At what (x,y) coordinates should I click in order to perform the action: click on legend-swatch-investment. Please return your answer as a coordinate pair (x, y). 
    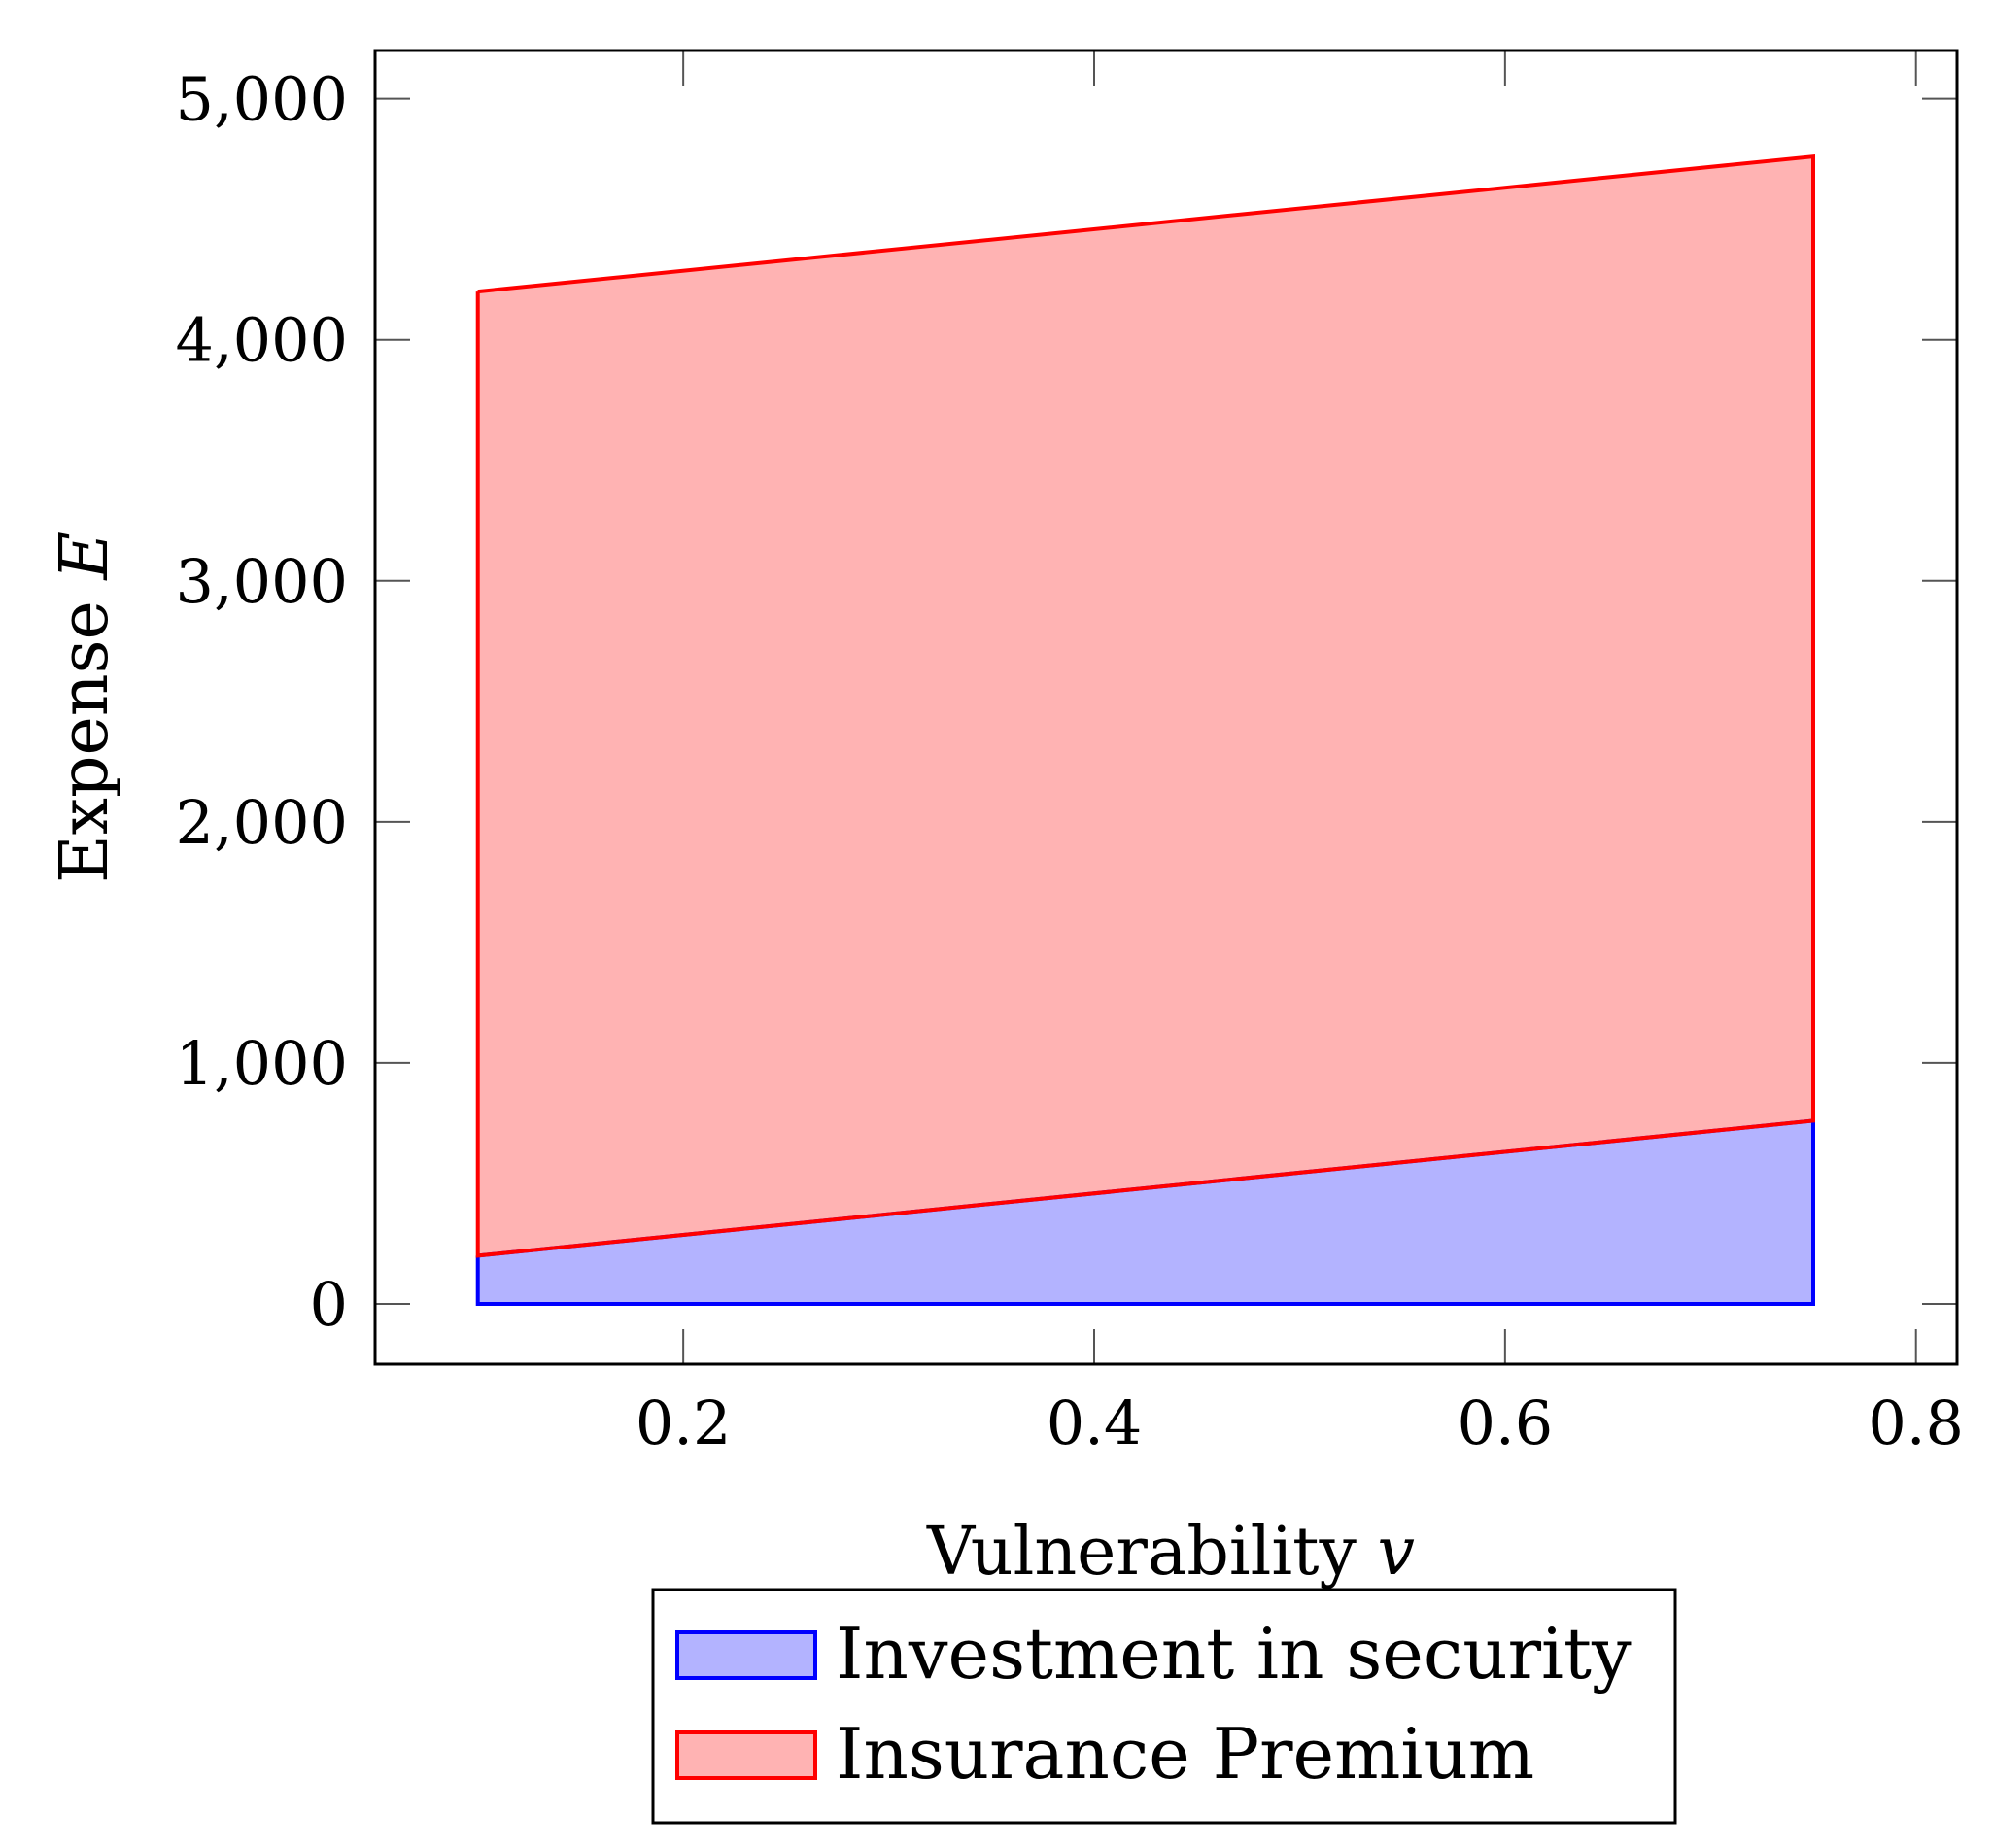
    Looking at the image, I should click on (746, 1655).